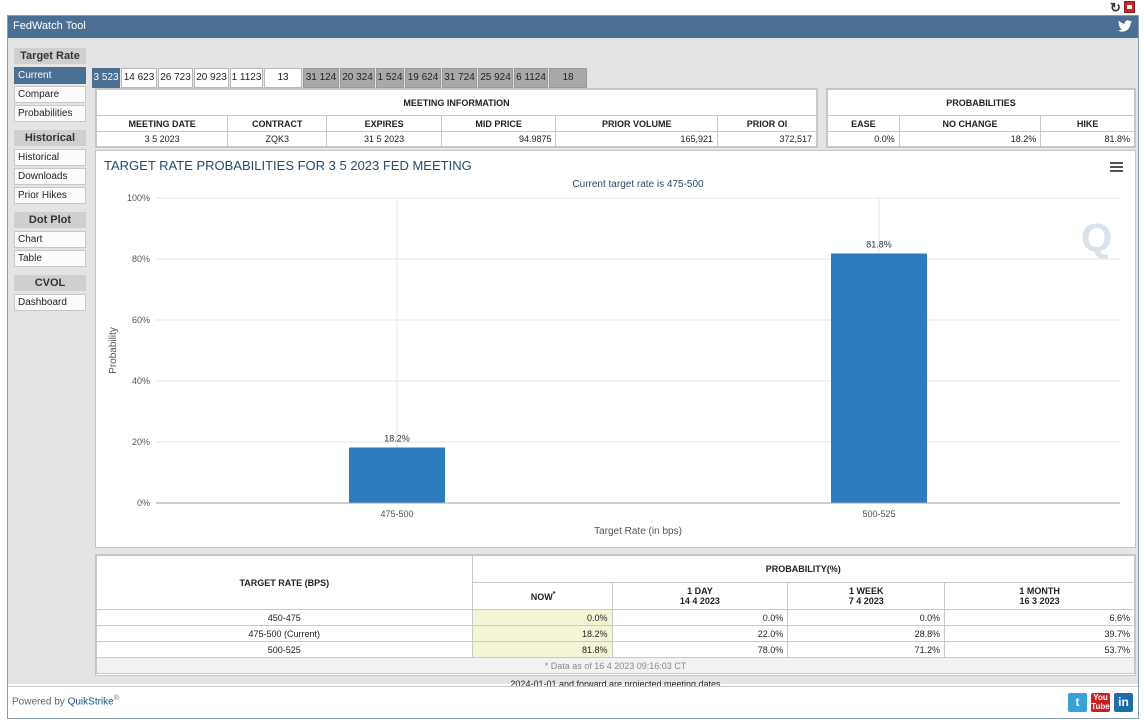  Describe the element at coordinates (1129, 7) in the screenshot. I see `pdf-icon` at that location.